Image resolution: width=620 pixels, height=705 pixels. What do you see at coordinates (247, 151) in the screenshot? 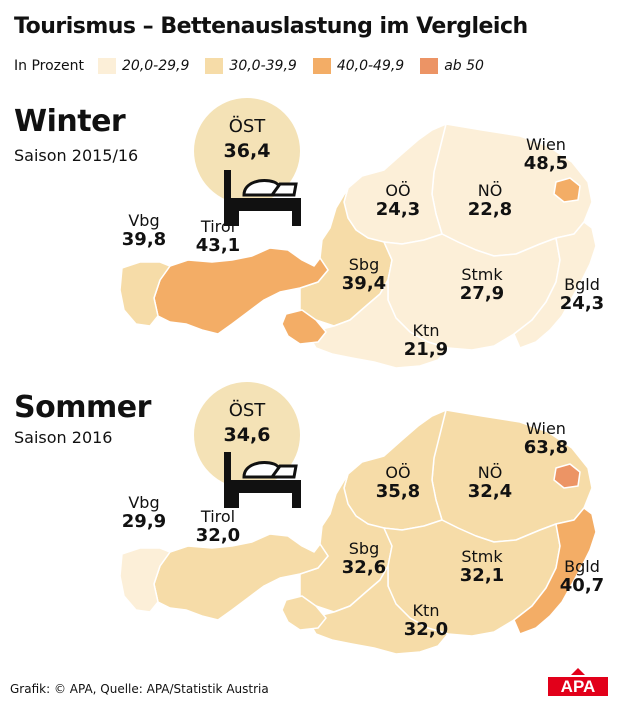
I see `total-value: 36,4` at bounding box center [247, 151].